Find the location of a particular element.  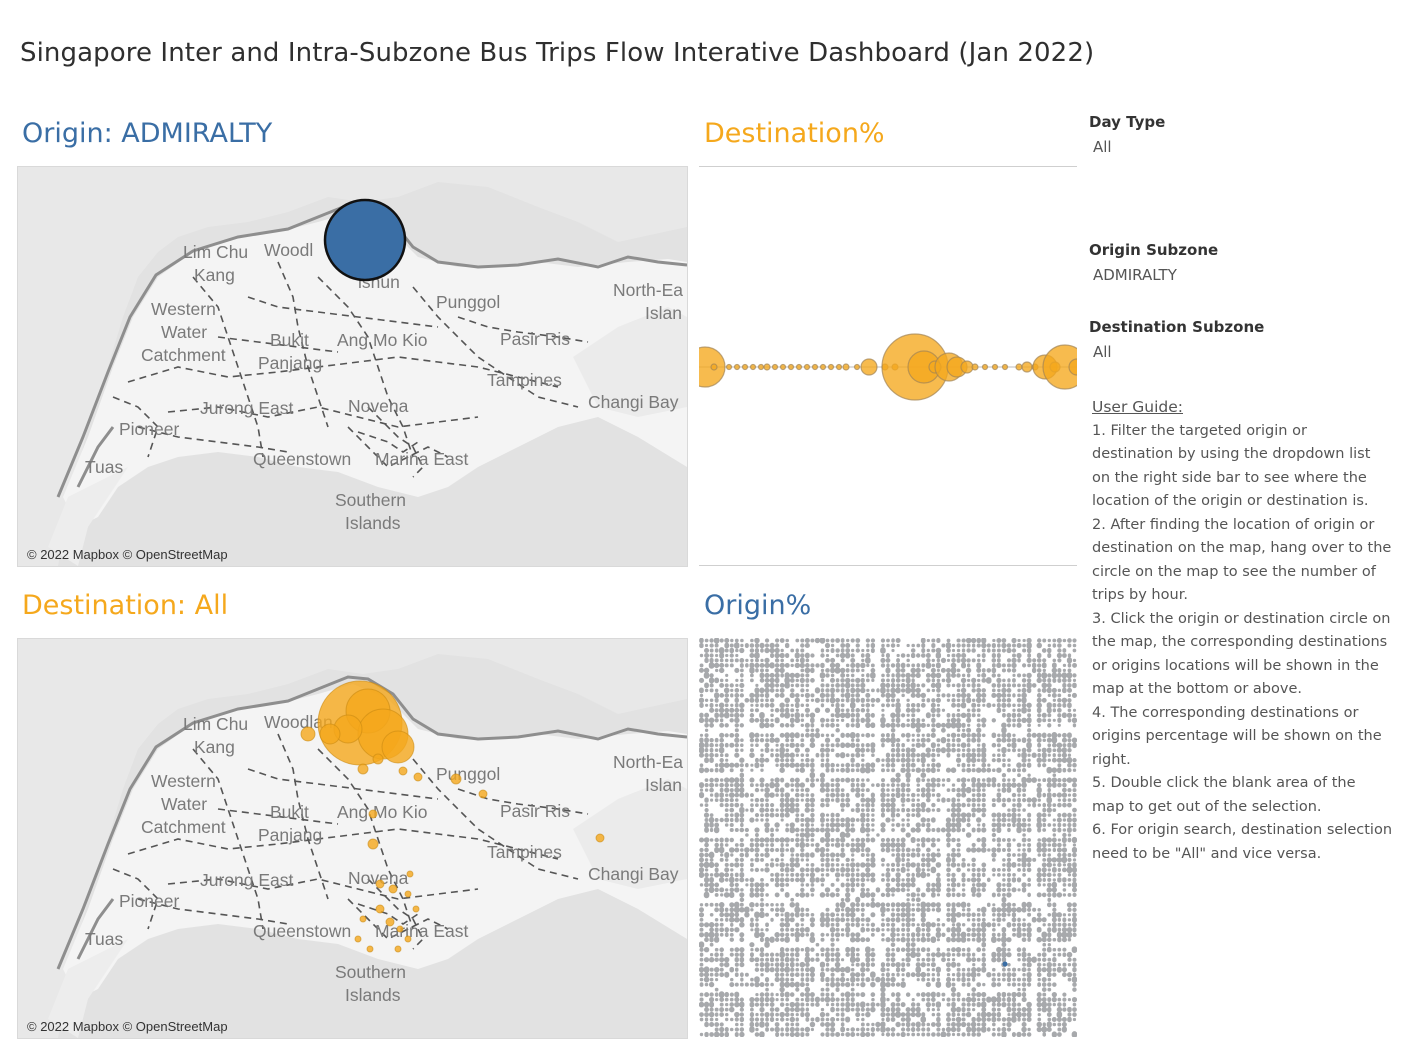

label-pioneer: Pioneer is located at coordinates (149, 901).